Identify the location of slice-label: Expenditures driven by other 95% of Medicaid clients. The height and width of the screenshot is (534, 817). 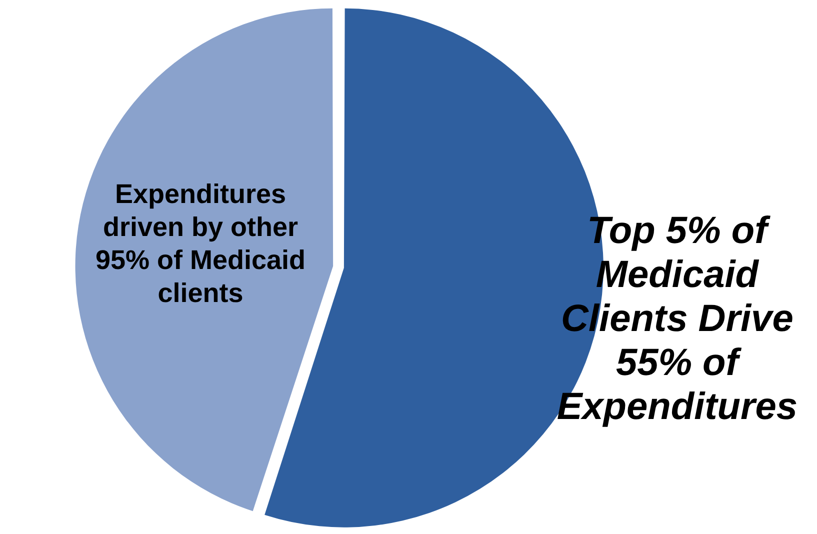
(200, 243).